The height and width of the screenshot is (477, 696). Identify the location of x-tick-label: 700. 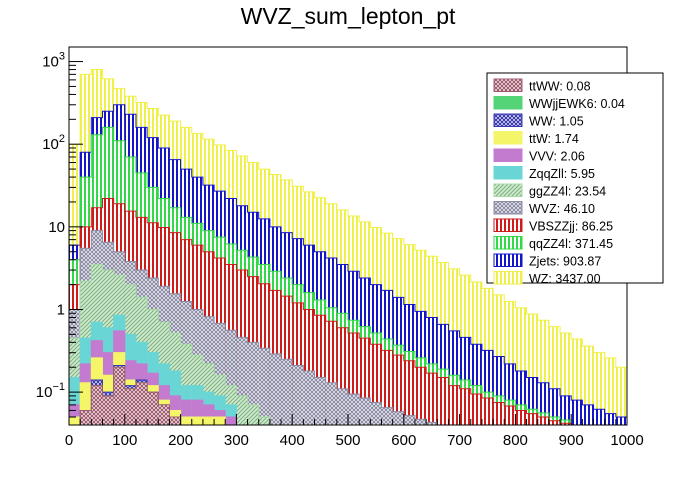
(459, 440).